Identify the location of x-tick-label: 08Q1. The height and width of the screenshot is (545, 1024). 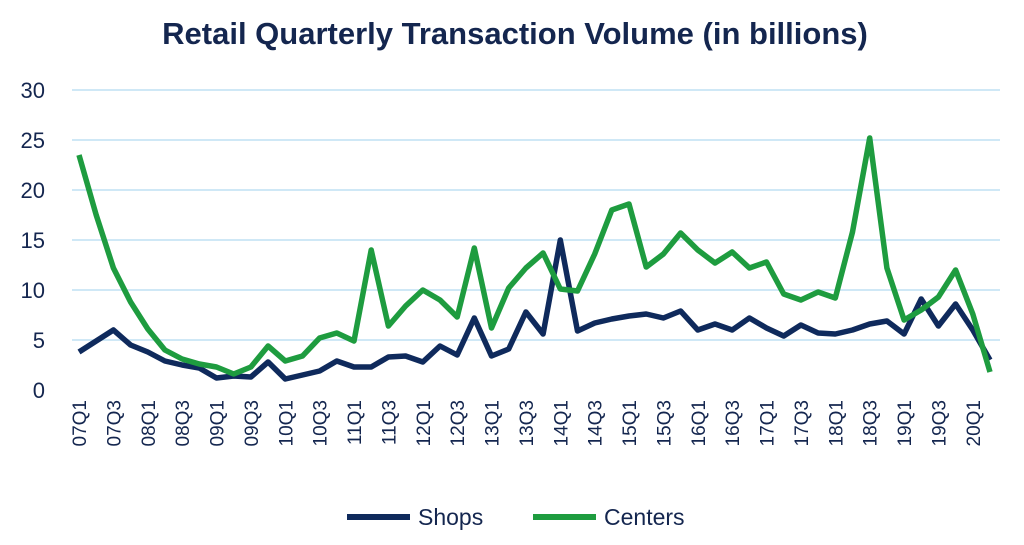
(149, 423).